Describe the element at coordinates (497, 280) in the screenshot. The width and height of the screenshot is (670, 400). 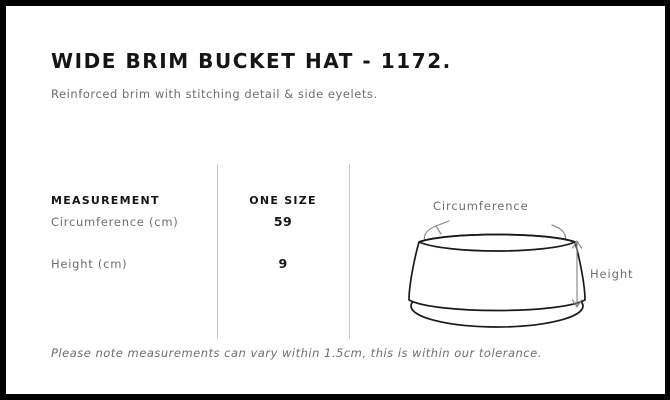
I see `bucket-hat-icon` at that location.